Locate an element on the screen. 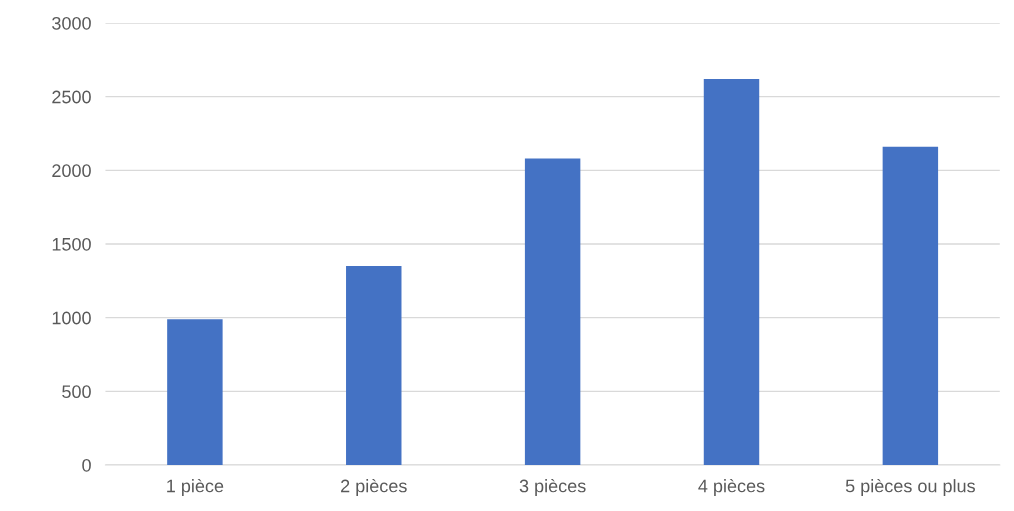  y-tick-label: 3000 is located at coordinates (71, 23).